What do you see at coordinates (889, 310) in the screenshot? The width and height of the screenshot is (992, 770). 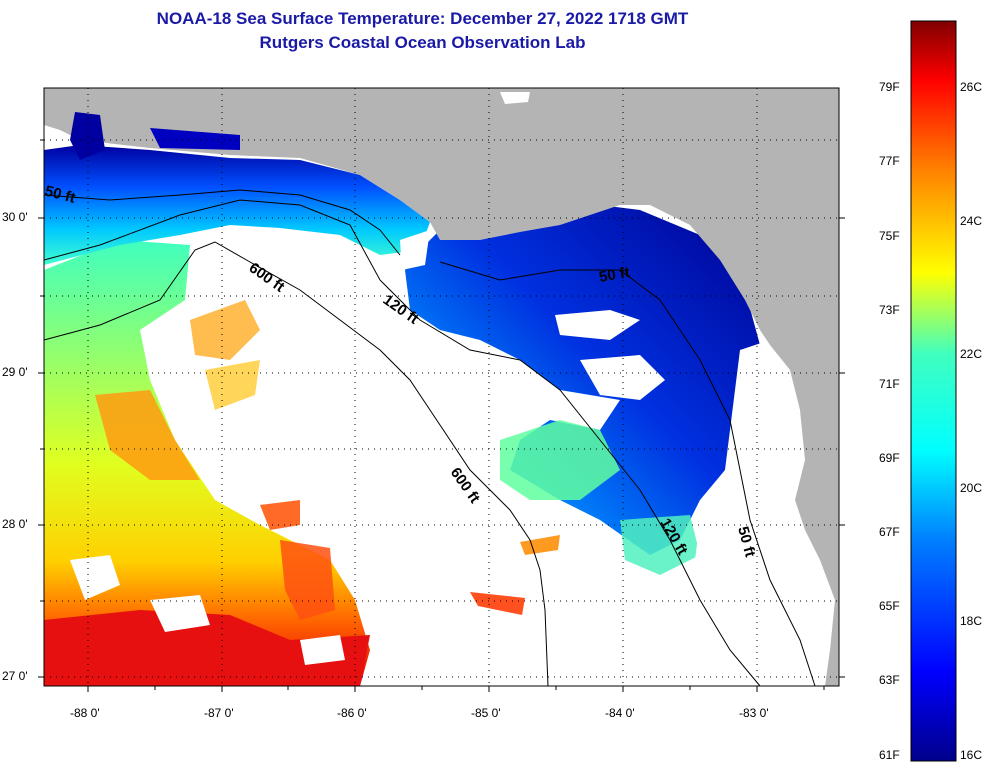 I see `colorbar-f-label: 73F` at bounding box center [889, 310].